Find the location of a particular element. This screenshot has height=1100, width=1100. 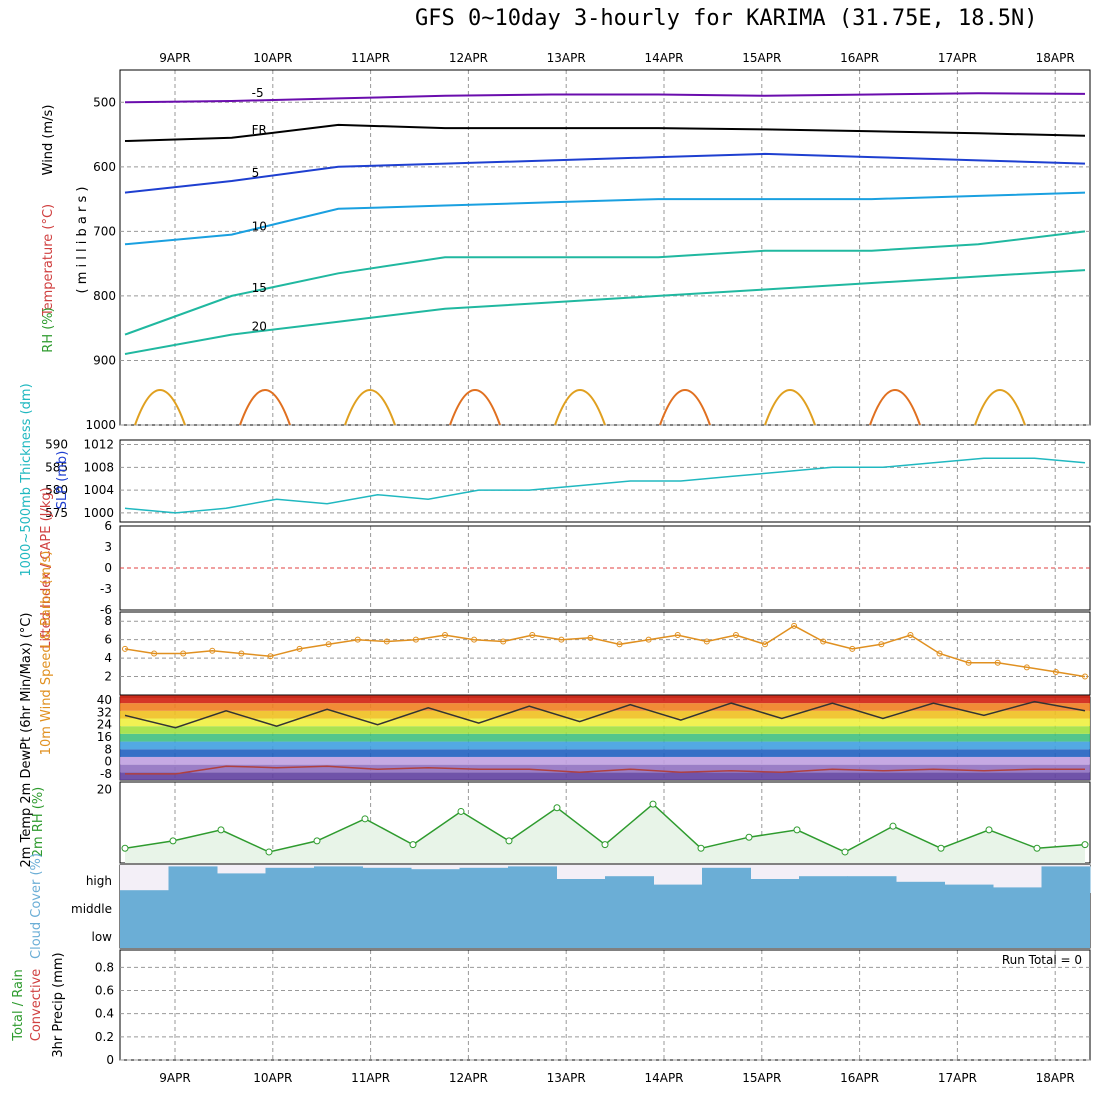

day-label-bottom: 14APR is located at coordinates (663, 1078).